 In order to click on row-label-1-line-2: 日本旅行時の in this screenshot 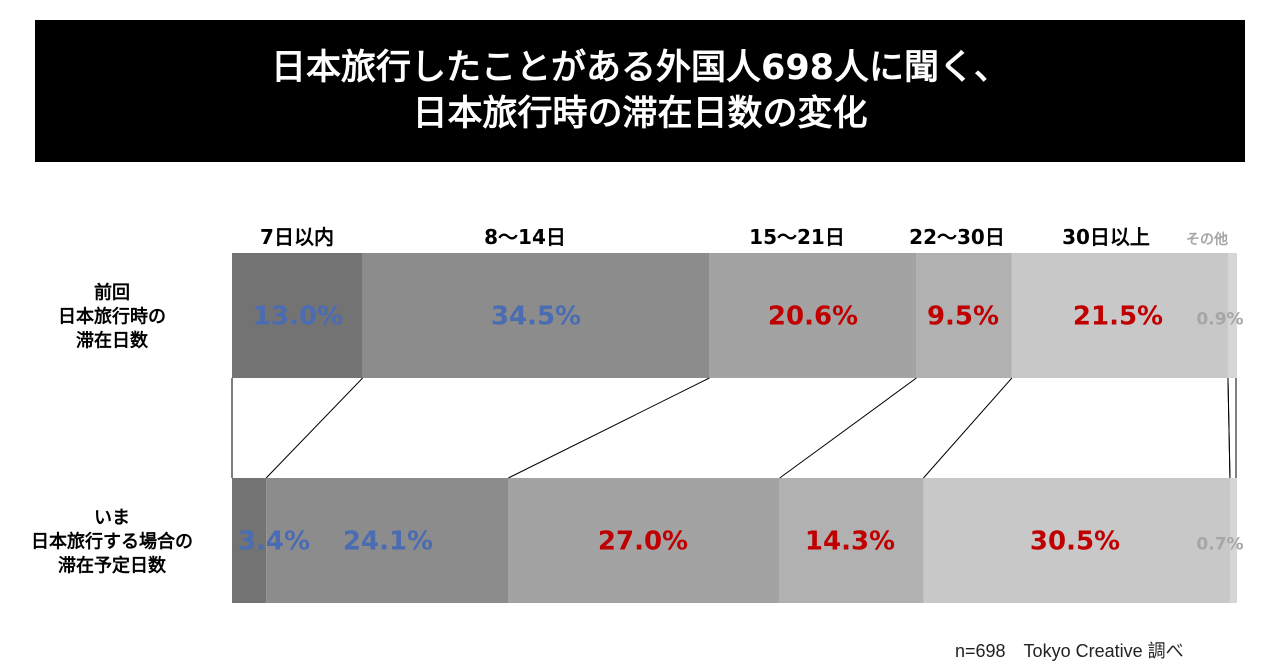, I will do `click(112, 317)`.